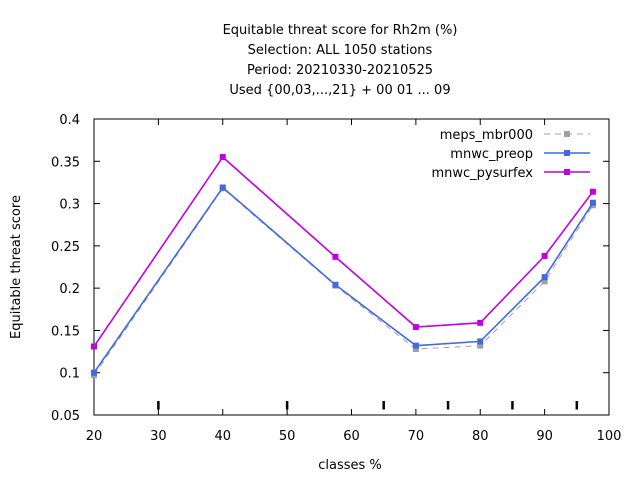  Describe the element at coordinates (480, 436) in the screenshot. I see `x-tick-label: 80` at that location.